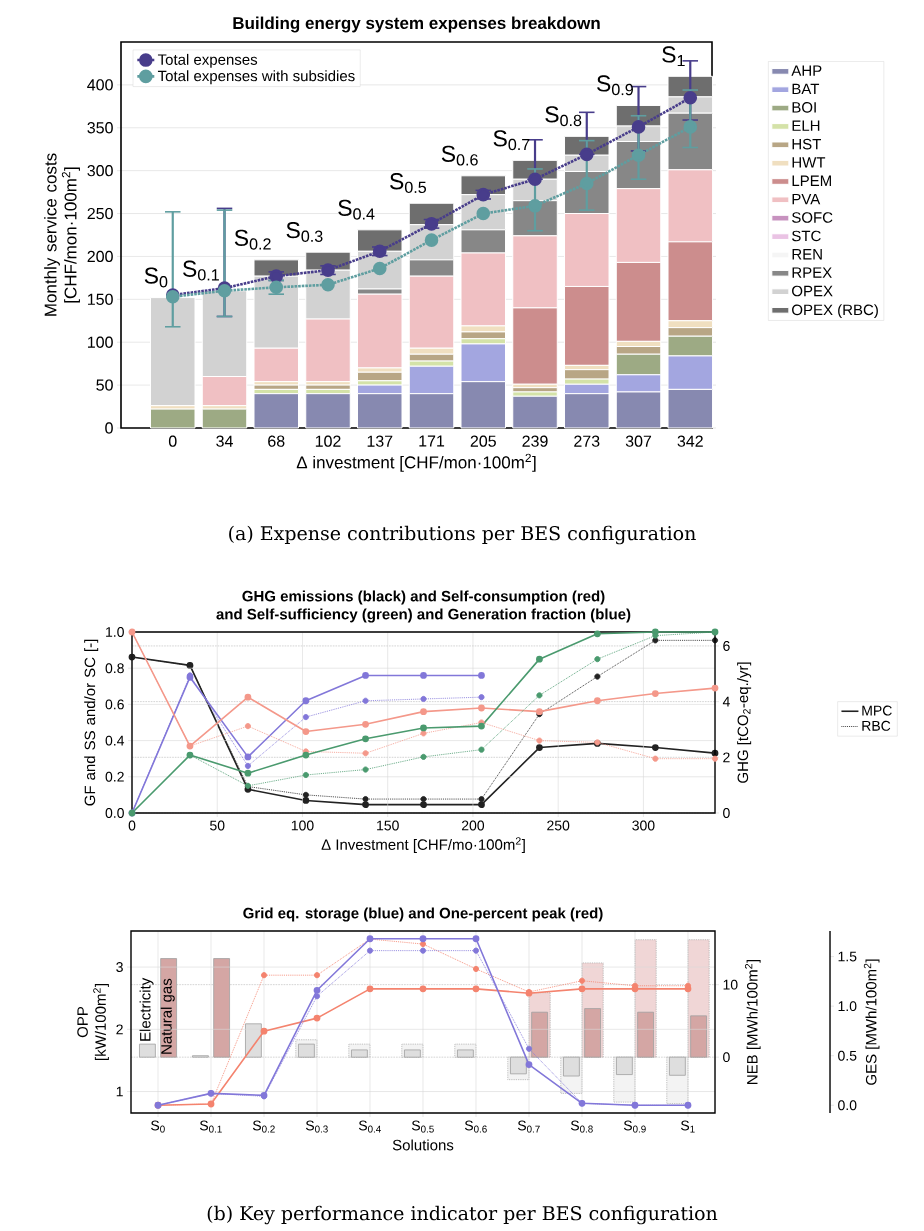 The width and height of the screenshot is (924, 1231). I want to click on x-tick-label: 273, so click(587, 441).